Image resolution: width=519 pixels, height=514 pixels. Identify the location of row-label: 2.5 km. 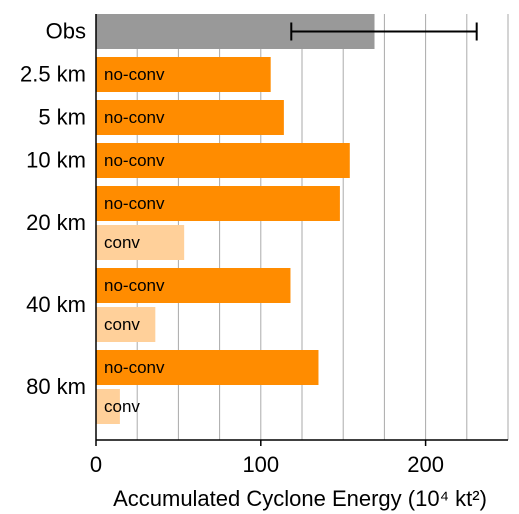
(53, 73).